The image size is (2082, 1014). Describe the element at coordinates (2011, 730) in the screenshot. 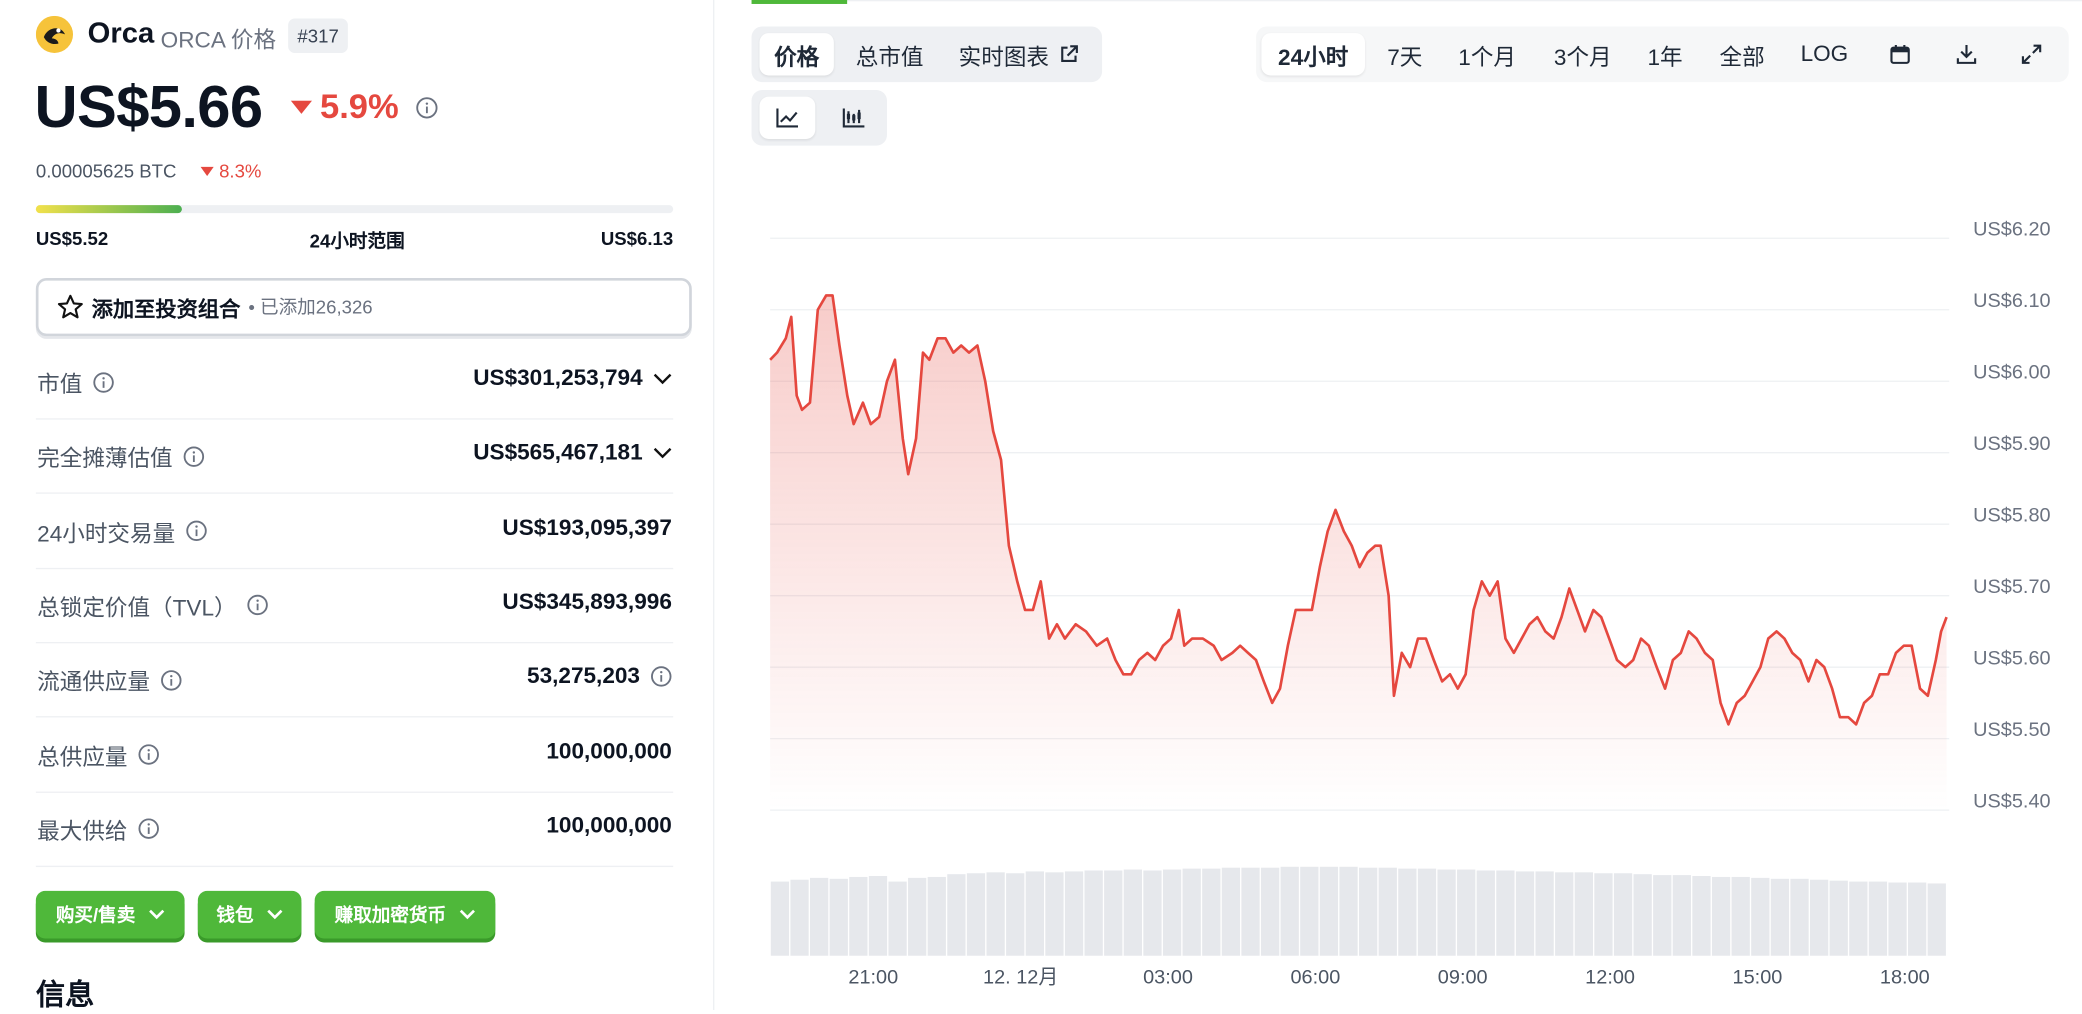

I see `y-tick-label: US$5.50` at that location.